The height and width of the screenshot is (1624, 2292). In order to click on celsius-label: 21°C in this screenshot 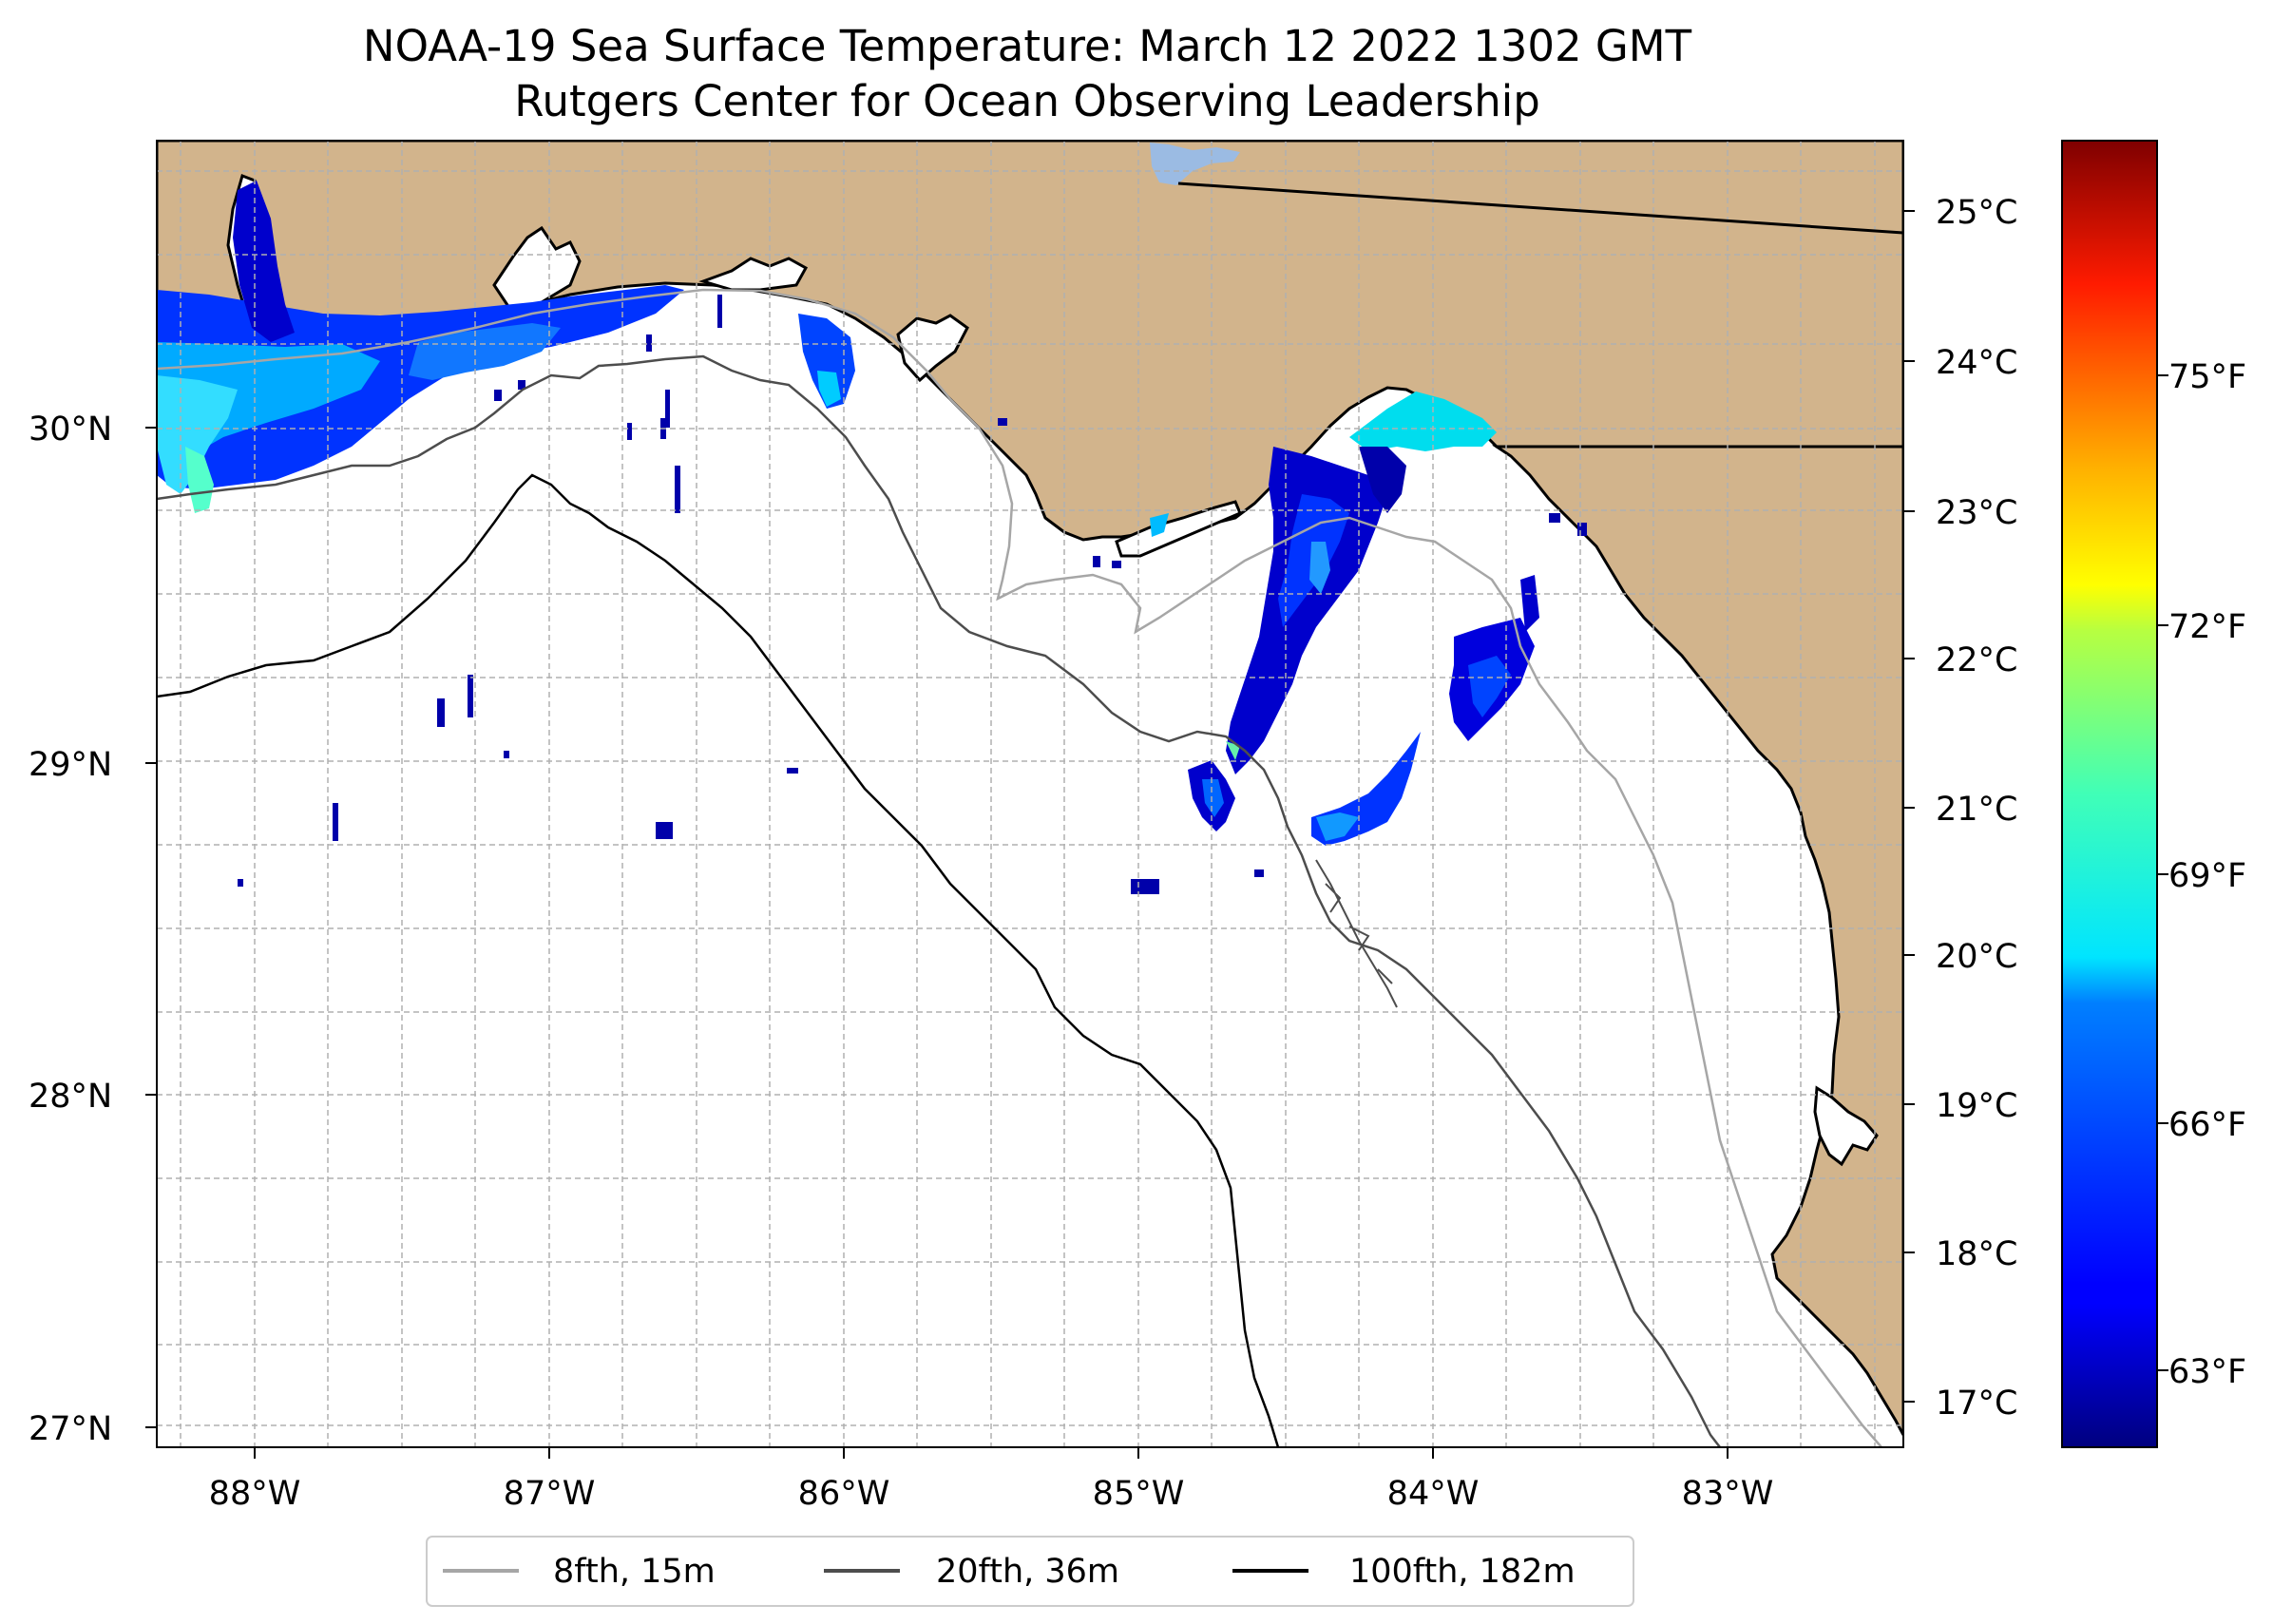, I will do `click(1976, 810)`.